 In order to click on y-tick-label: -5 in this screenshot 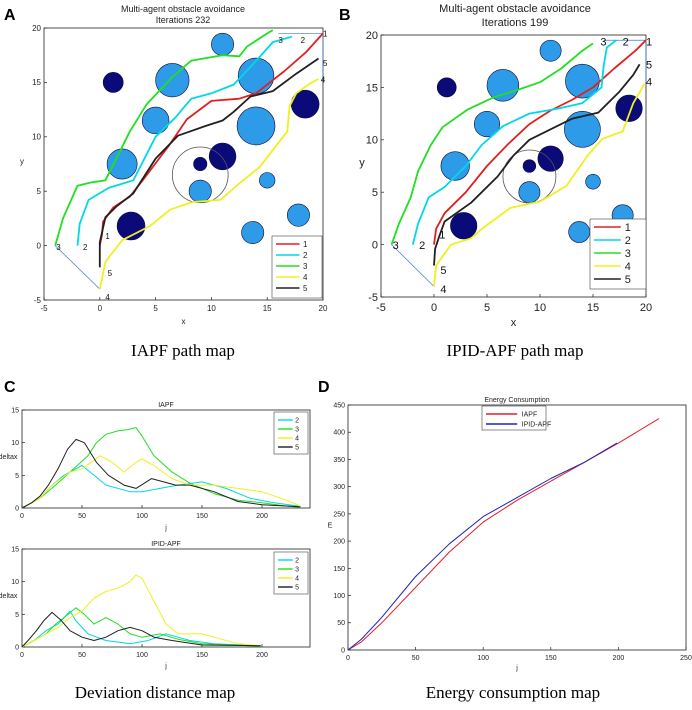, I will do `click(373, 298)`.